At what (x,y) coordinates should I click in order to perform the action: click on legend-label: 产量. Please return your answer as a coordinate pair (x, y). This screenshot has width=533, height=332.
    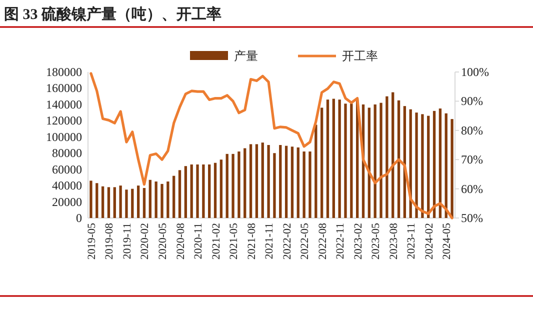
    Looking at the image, I should click on (246, 56).